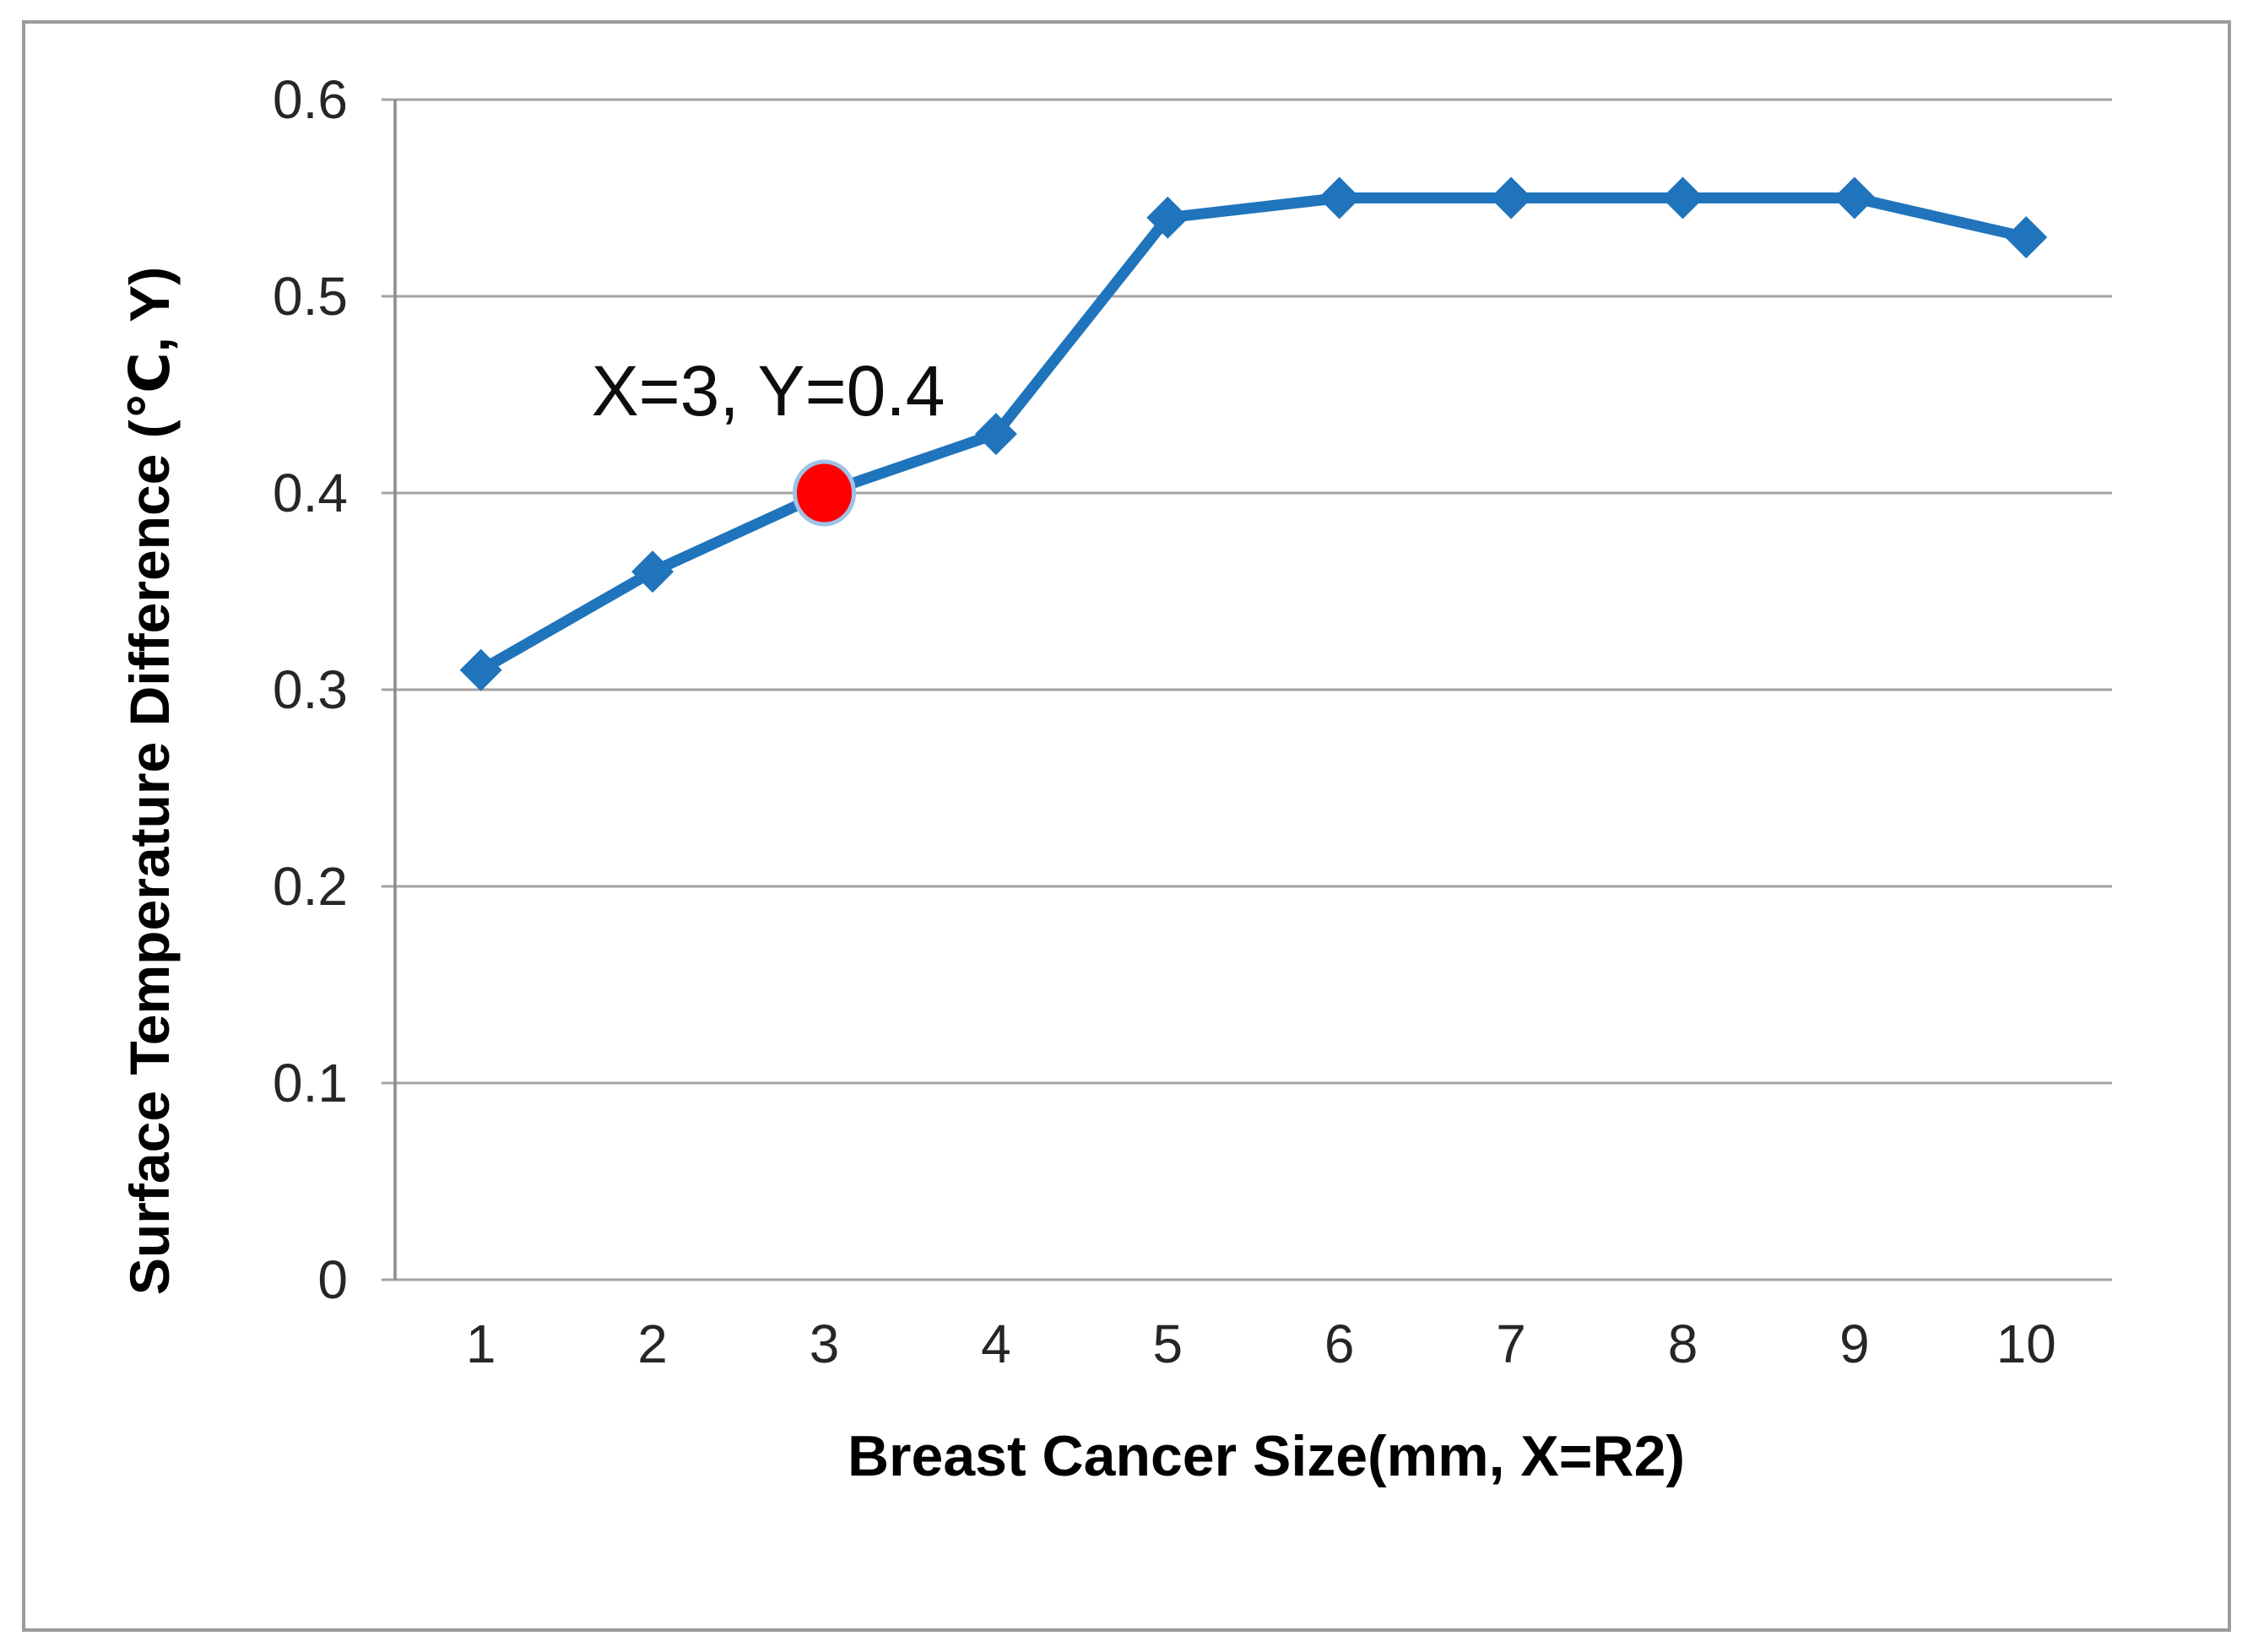  I want to click on y-tick-label: 0, so click(332, 1279).